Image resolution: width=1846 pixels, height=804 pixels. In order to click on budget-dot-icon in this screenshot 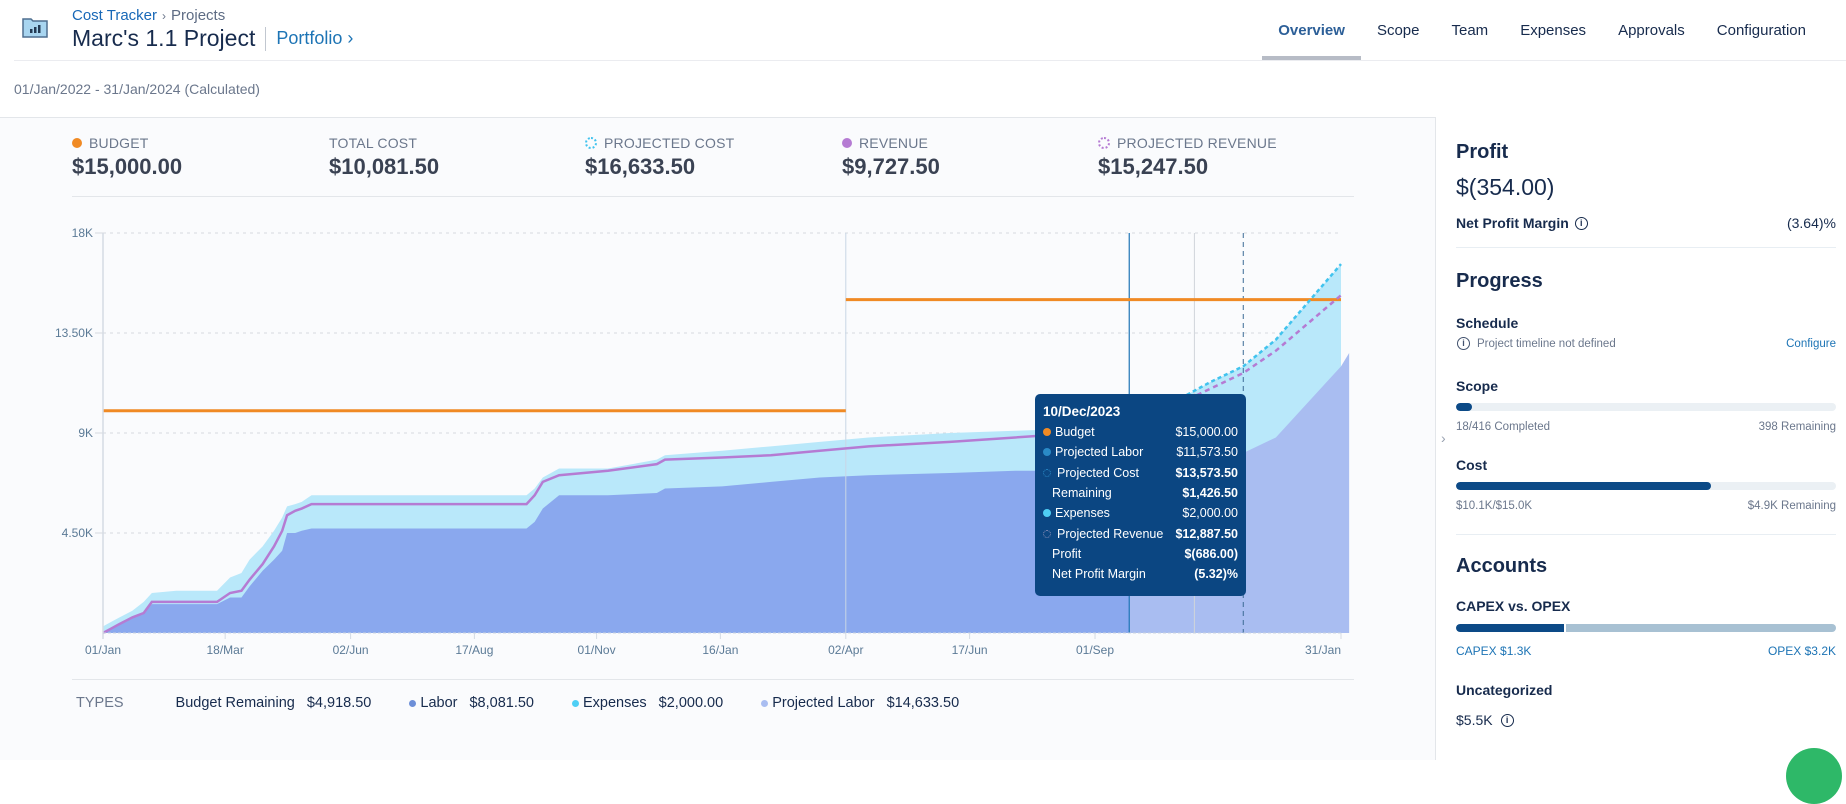, I will do `click(77, 143)`.